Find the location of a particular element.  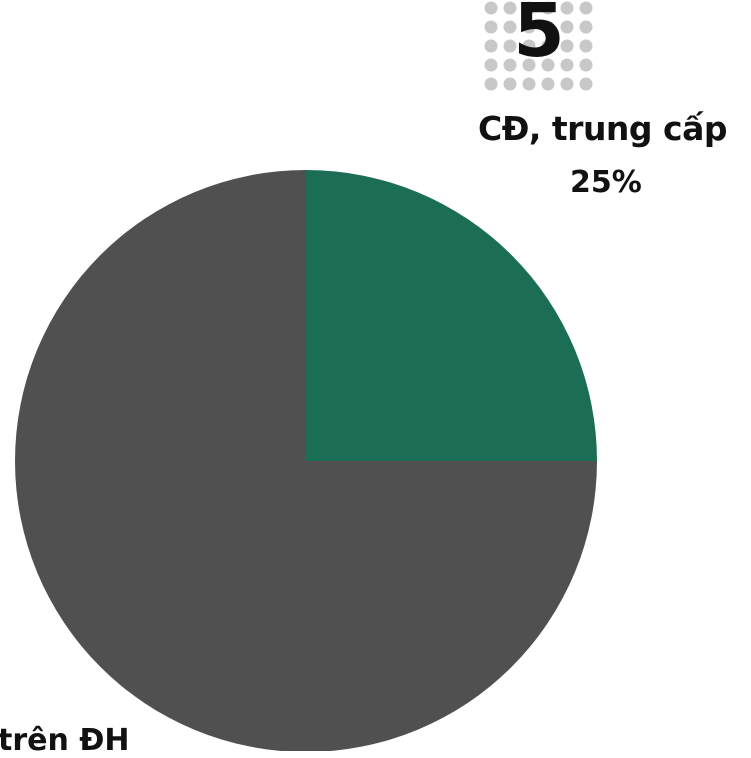

slice-label-postgraduate: trên ĐH is located at coordinates (65, 740).